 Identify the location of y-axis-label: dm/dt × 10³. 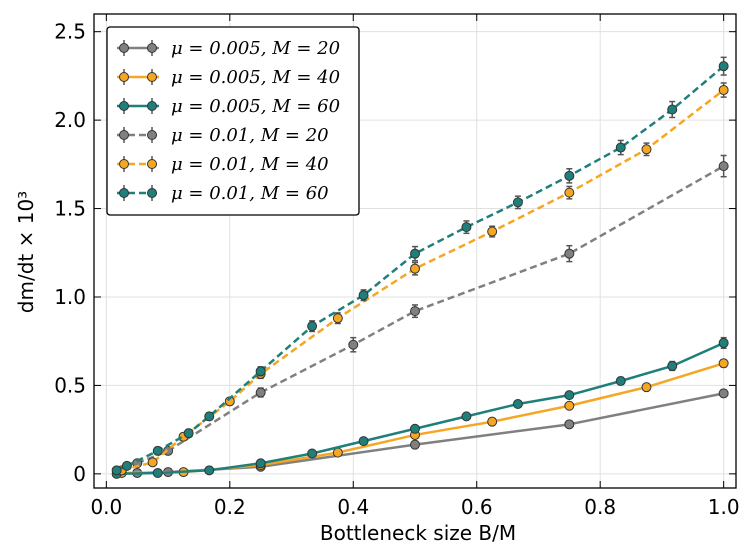
(26, 252).